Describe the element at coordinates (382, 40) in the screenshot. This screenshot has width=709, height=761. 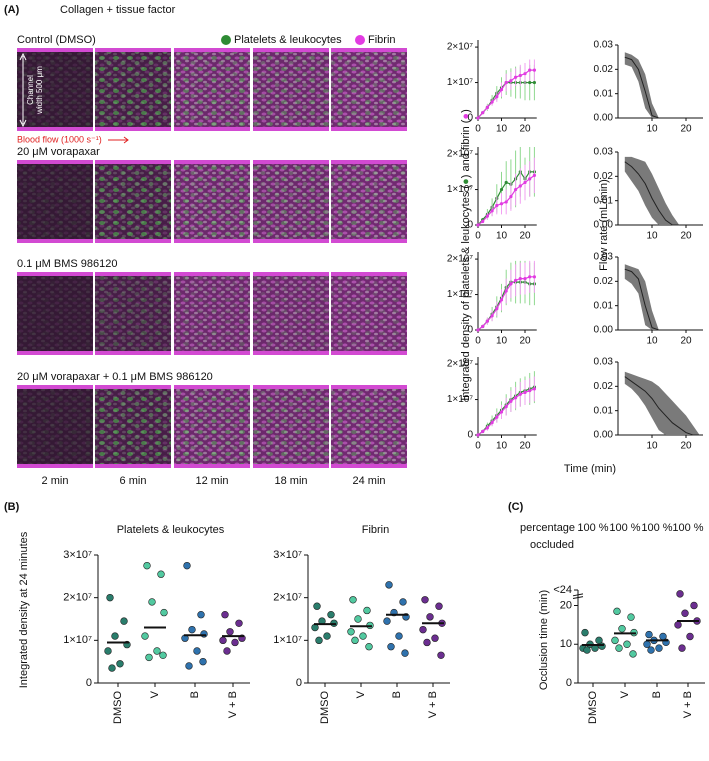
I see `legend-label: Fibrin` at that location.